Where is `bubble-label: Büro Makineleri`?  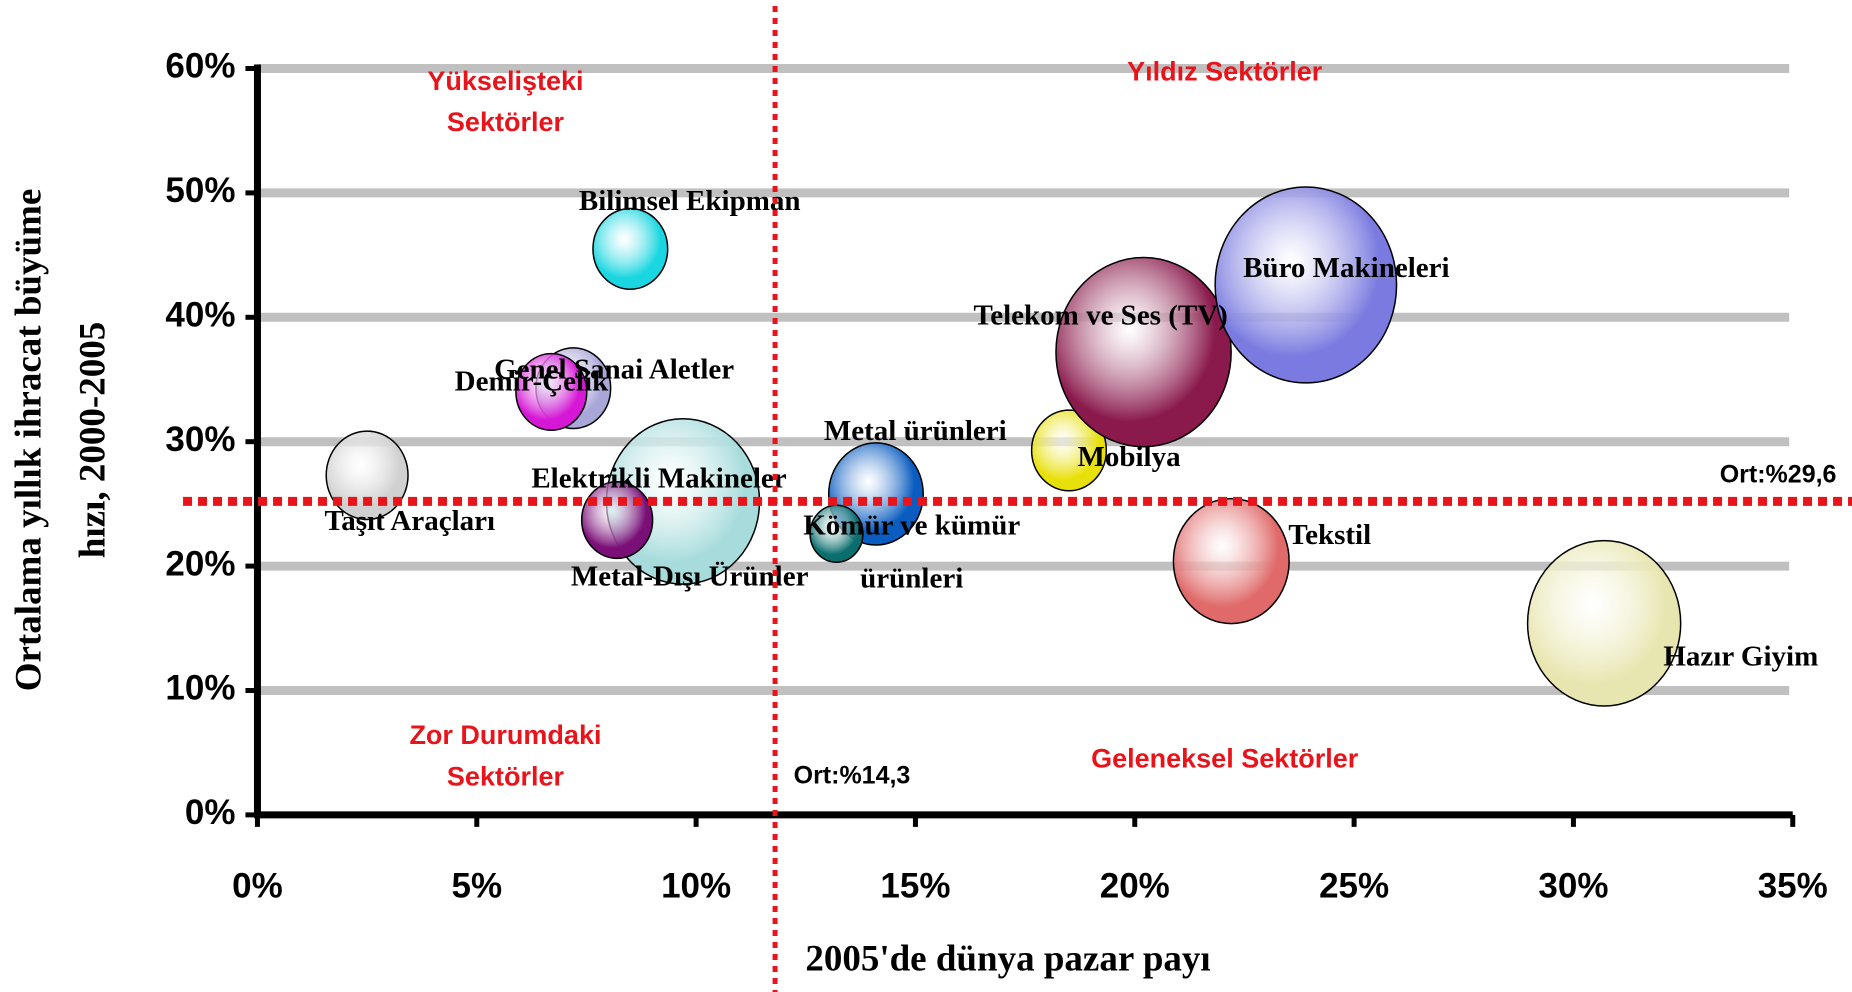
bubble-label: Büro Makineleri is located at coordinates (1346, 268).